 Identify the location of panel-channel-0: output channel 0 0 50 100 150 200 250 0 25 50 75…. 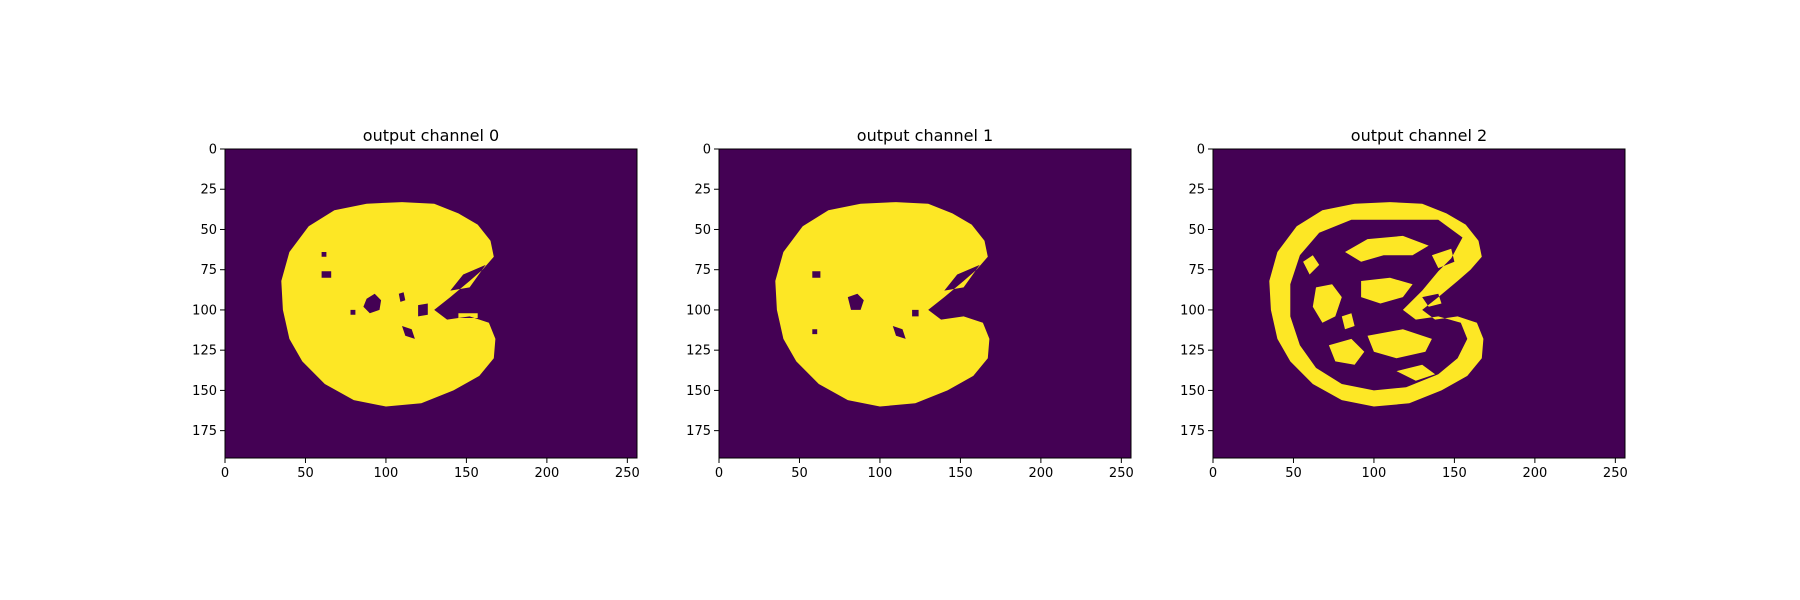
(416, 303).